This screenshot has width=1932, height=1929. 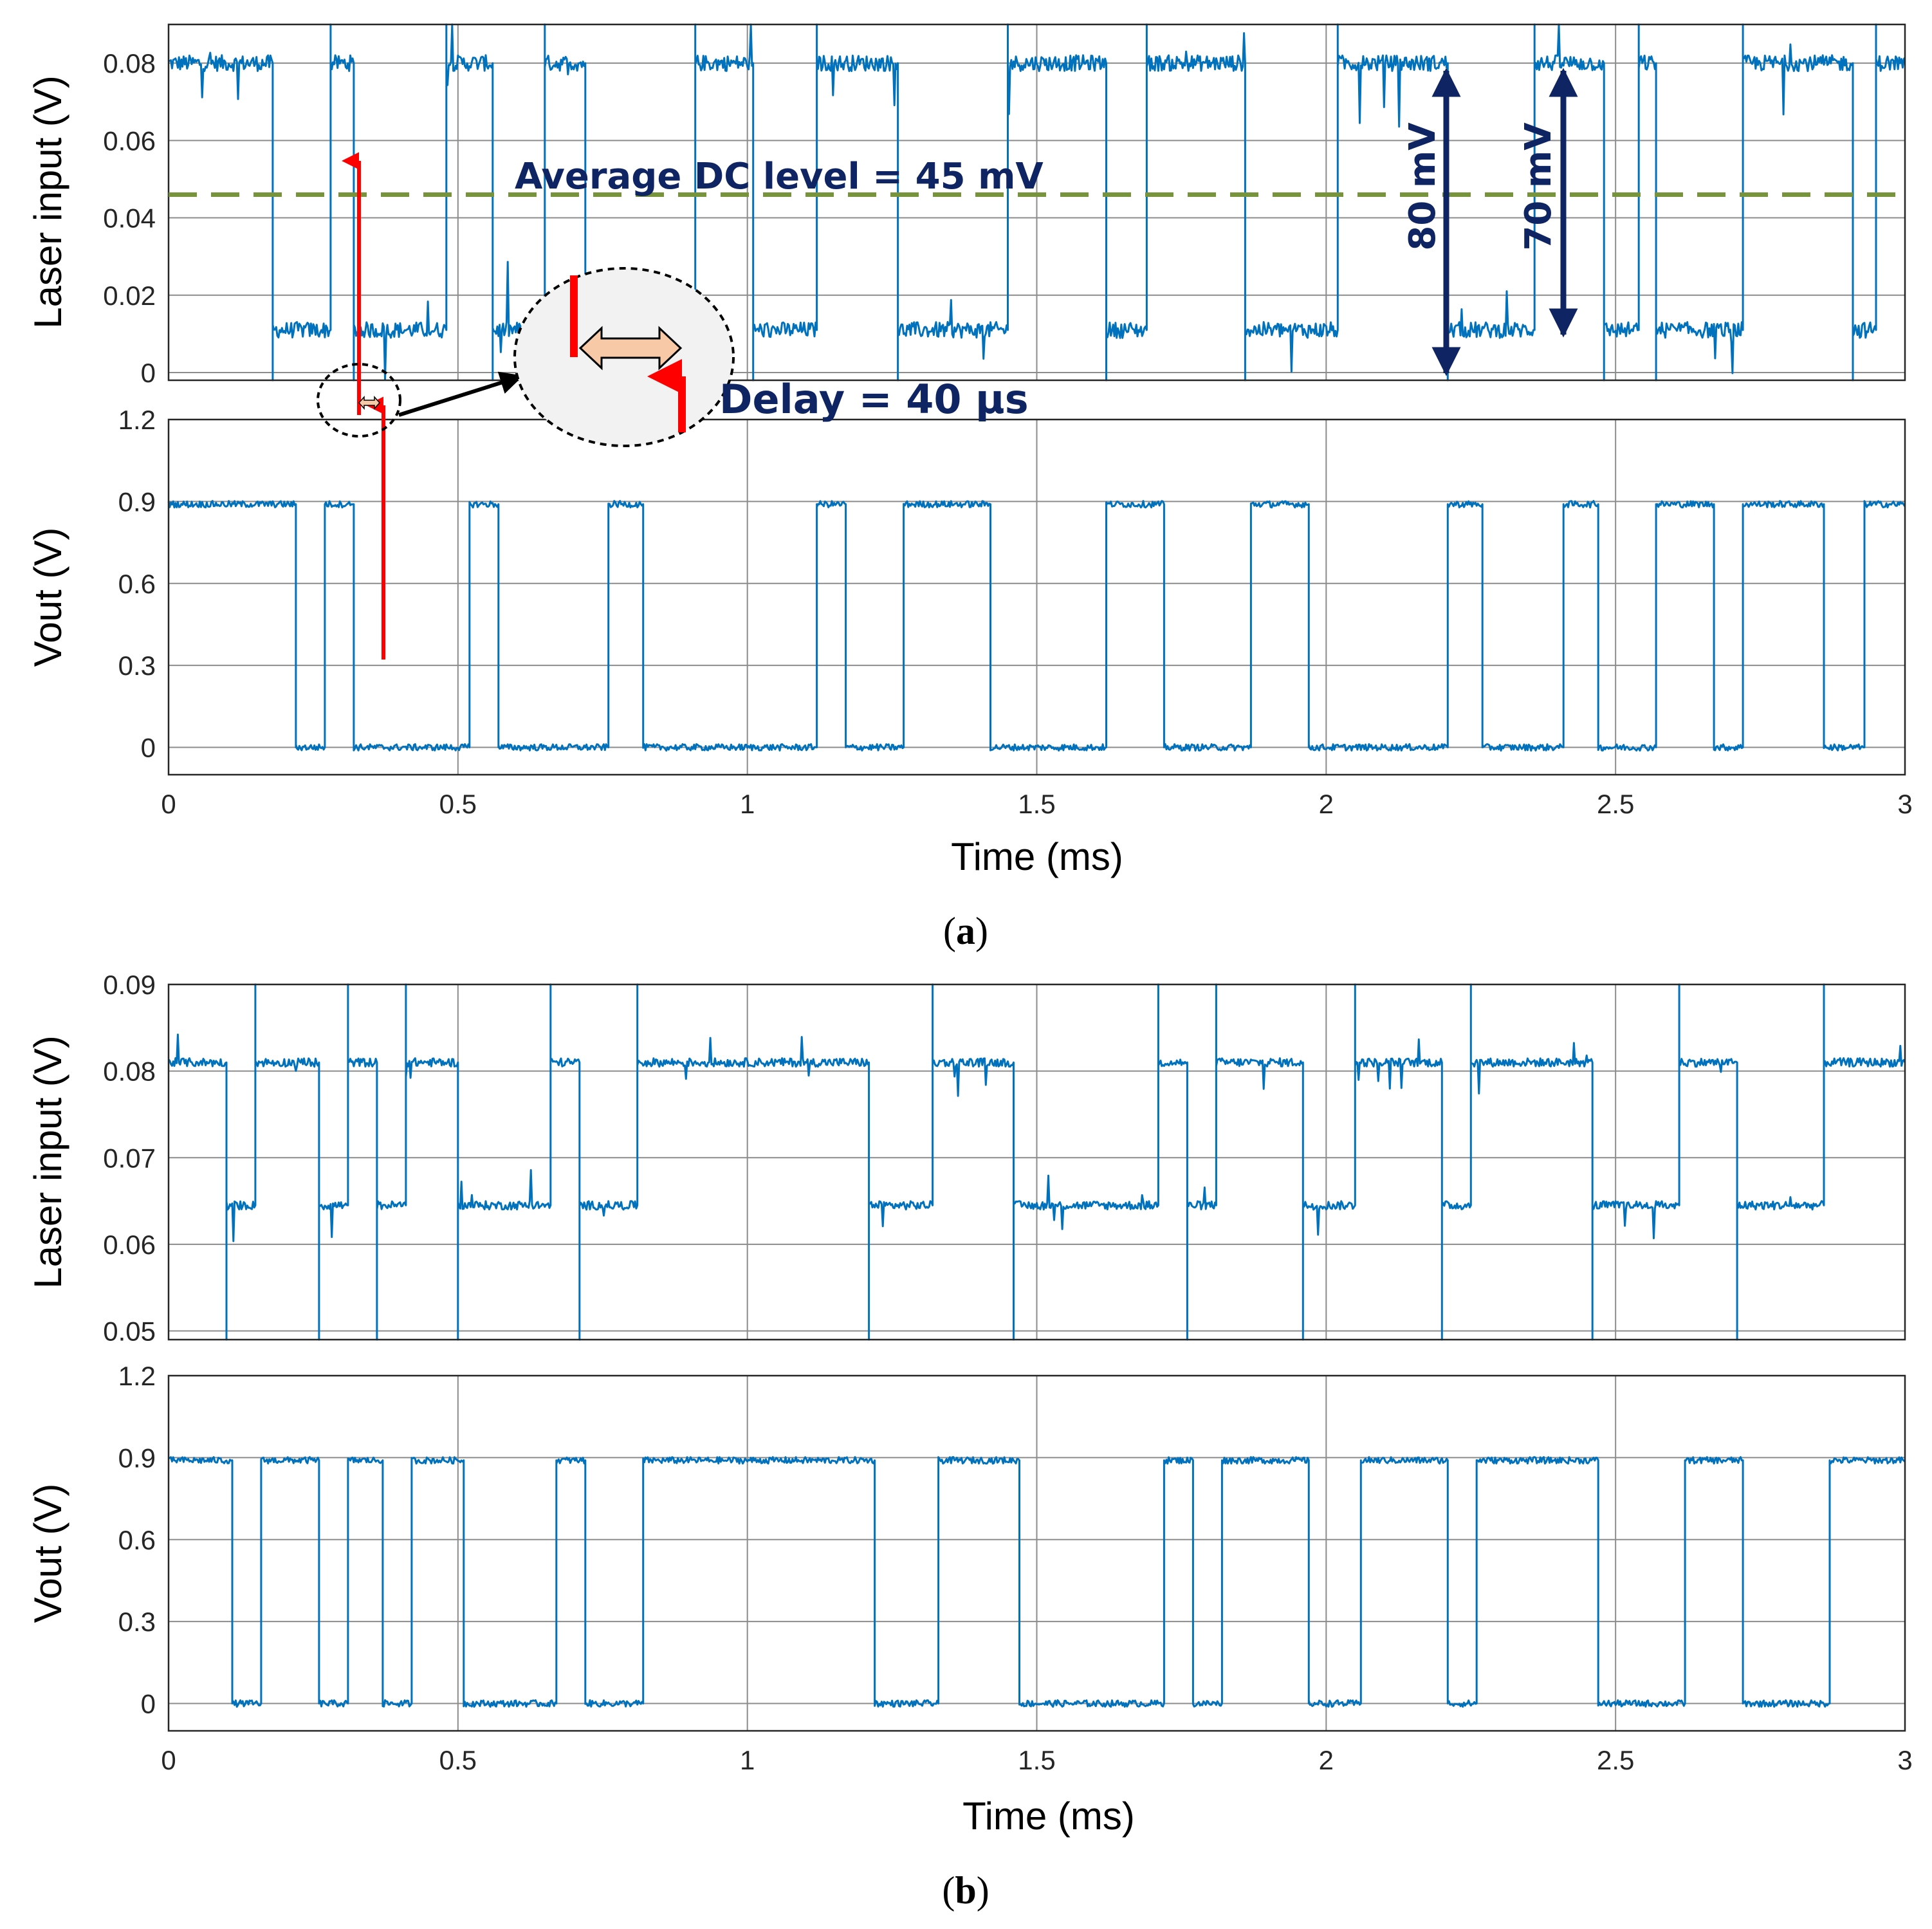 What do you see at coordinates (47, 1162) in the screenshot?
I see `ylabel-b-top: Laser input (V)` at bounding box center [47, 1162].